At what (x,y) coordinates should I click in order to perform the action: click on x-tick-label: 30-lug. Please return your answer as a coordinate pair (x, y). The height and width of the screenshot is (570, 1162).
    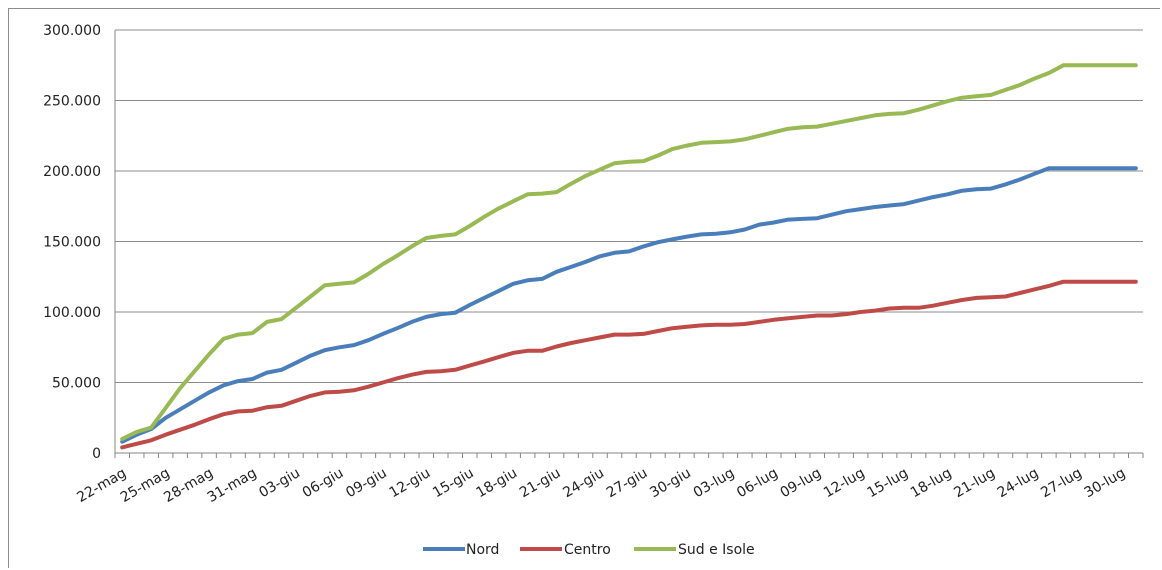
    Looking at the image, I should click on (1105, 483).